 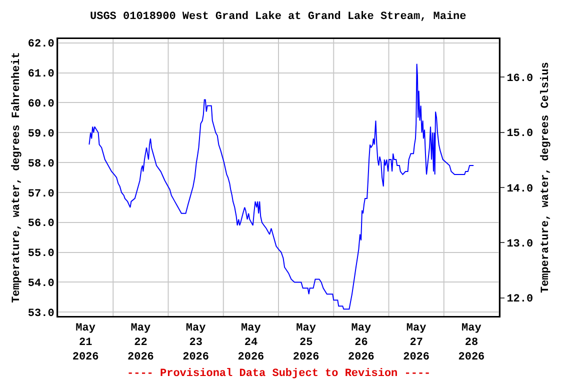 I want to click on x-tick-label: May 28 2026, so click(x=471, y=343).